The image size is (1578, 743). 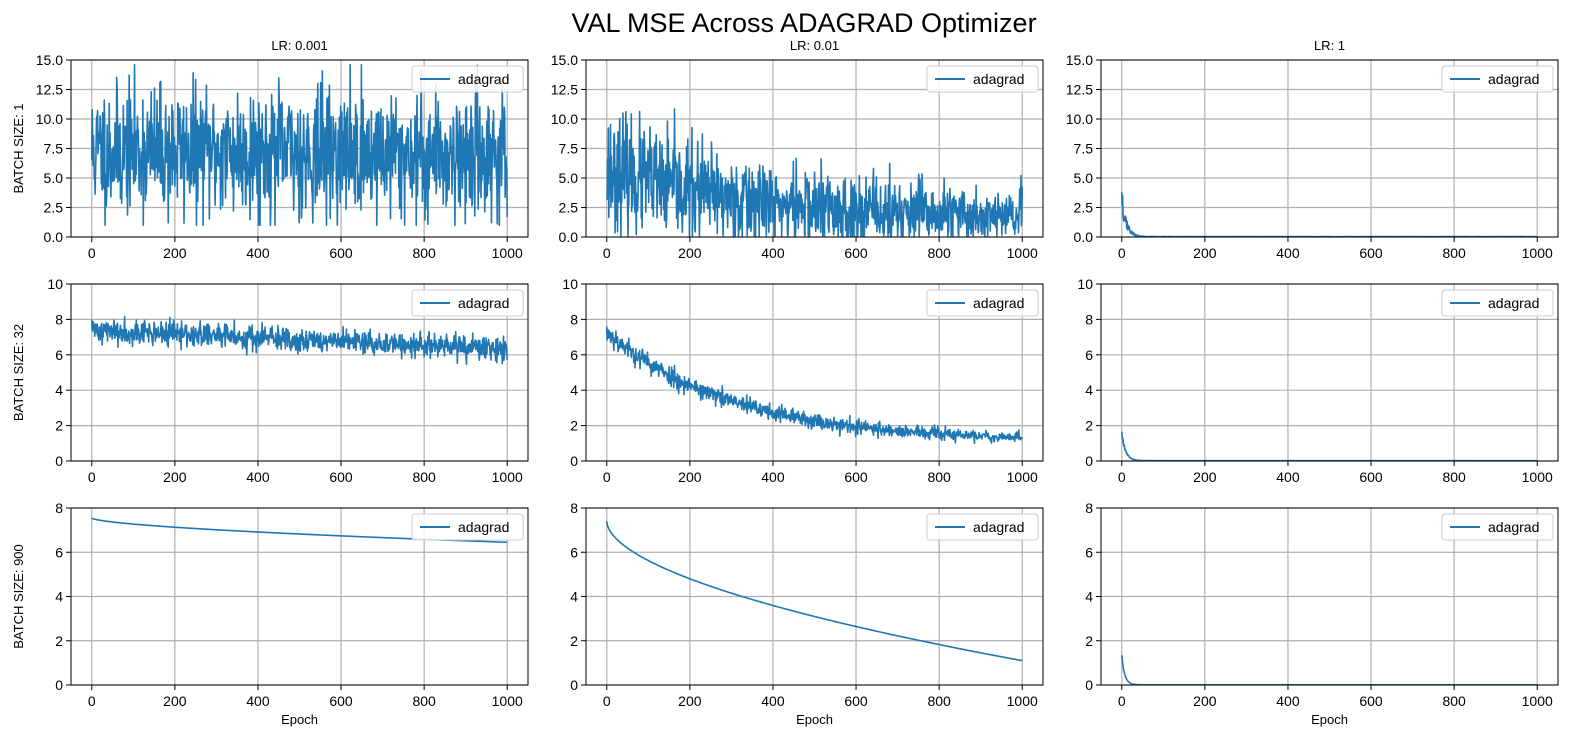 I want to click on y-tick-label: 15.0, so click(x=1079, y=60).